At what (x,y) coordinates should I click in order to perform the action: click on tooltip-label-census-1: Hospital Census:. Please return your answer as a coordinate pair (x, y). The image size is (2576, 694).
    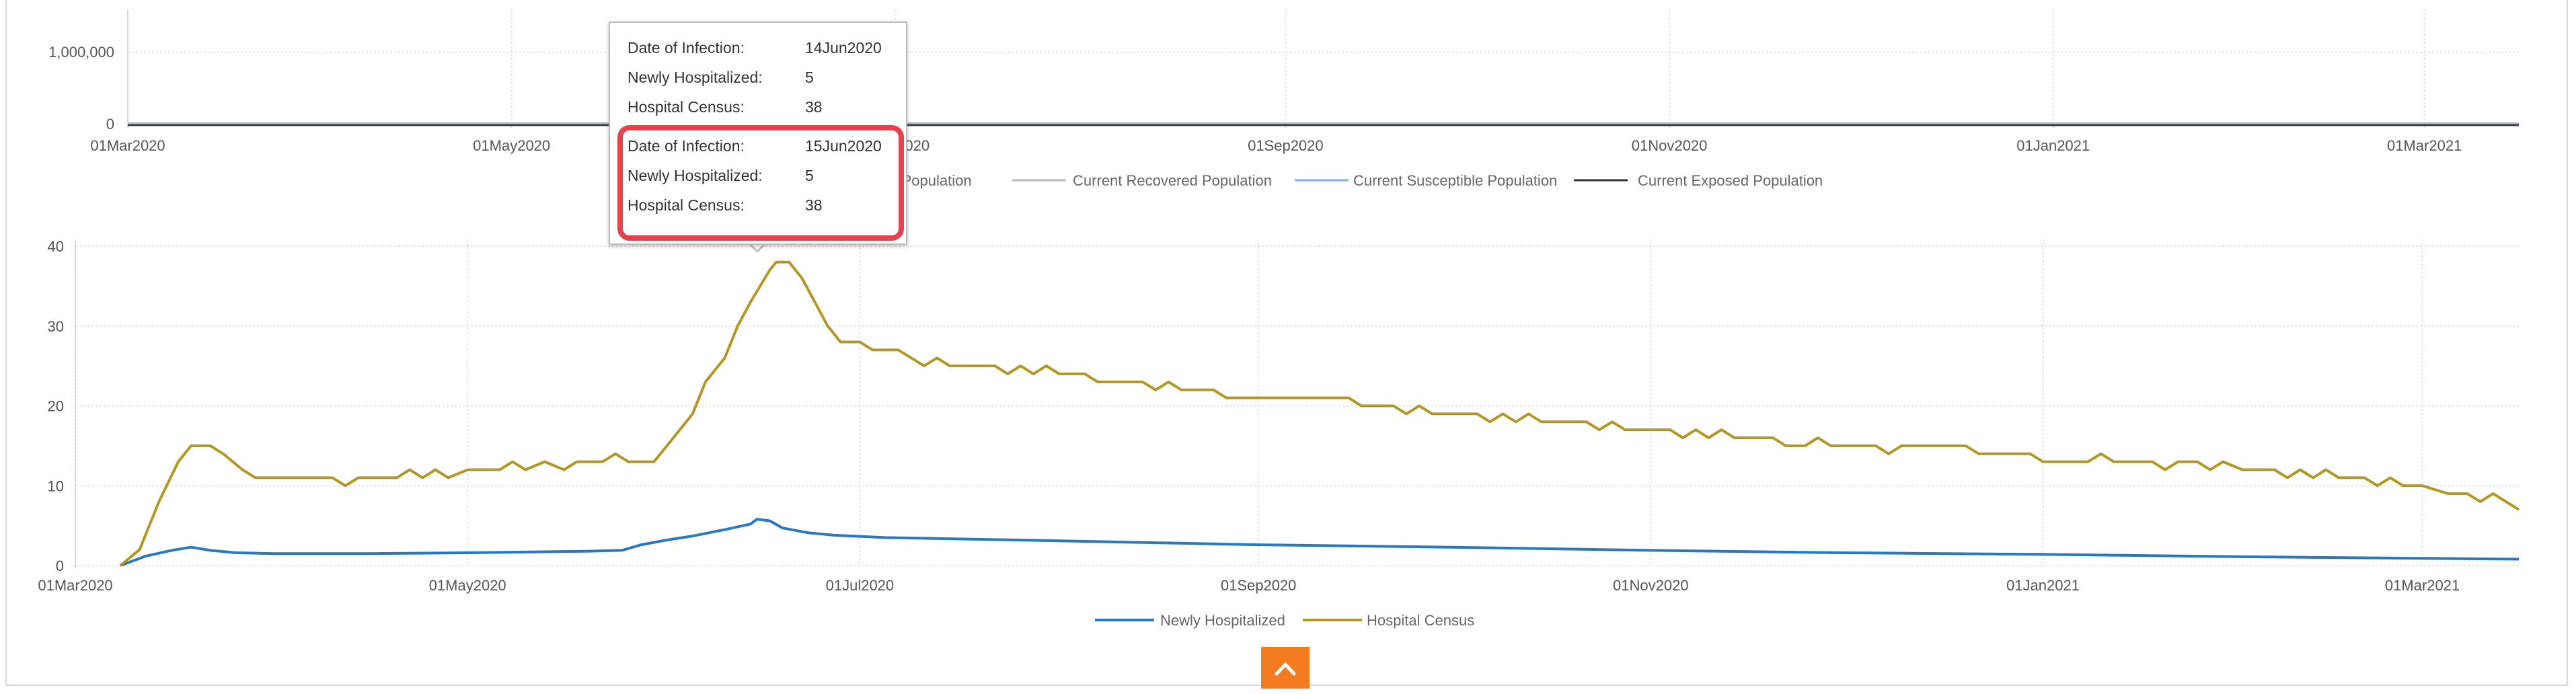
    Looking at the image, I should click on (686, 107).